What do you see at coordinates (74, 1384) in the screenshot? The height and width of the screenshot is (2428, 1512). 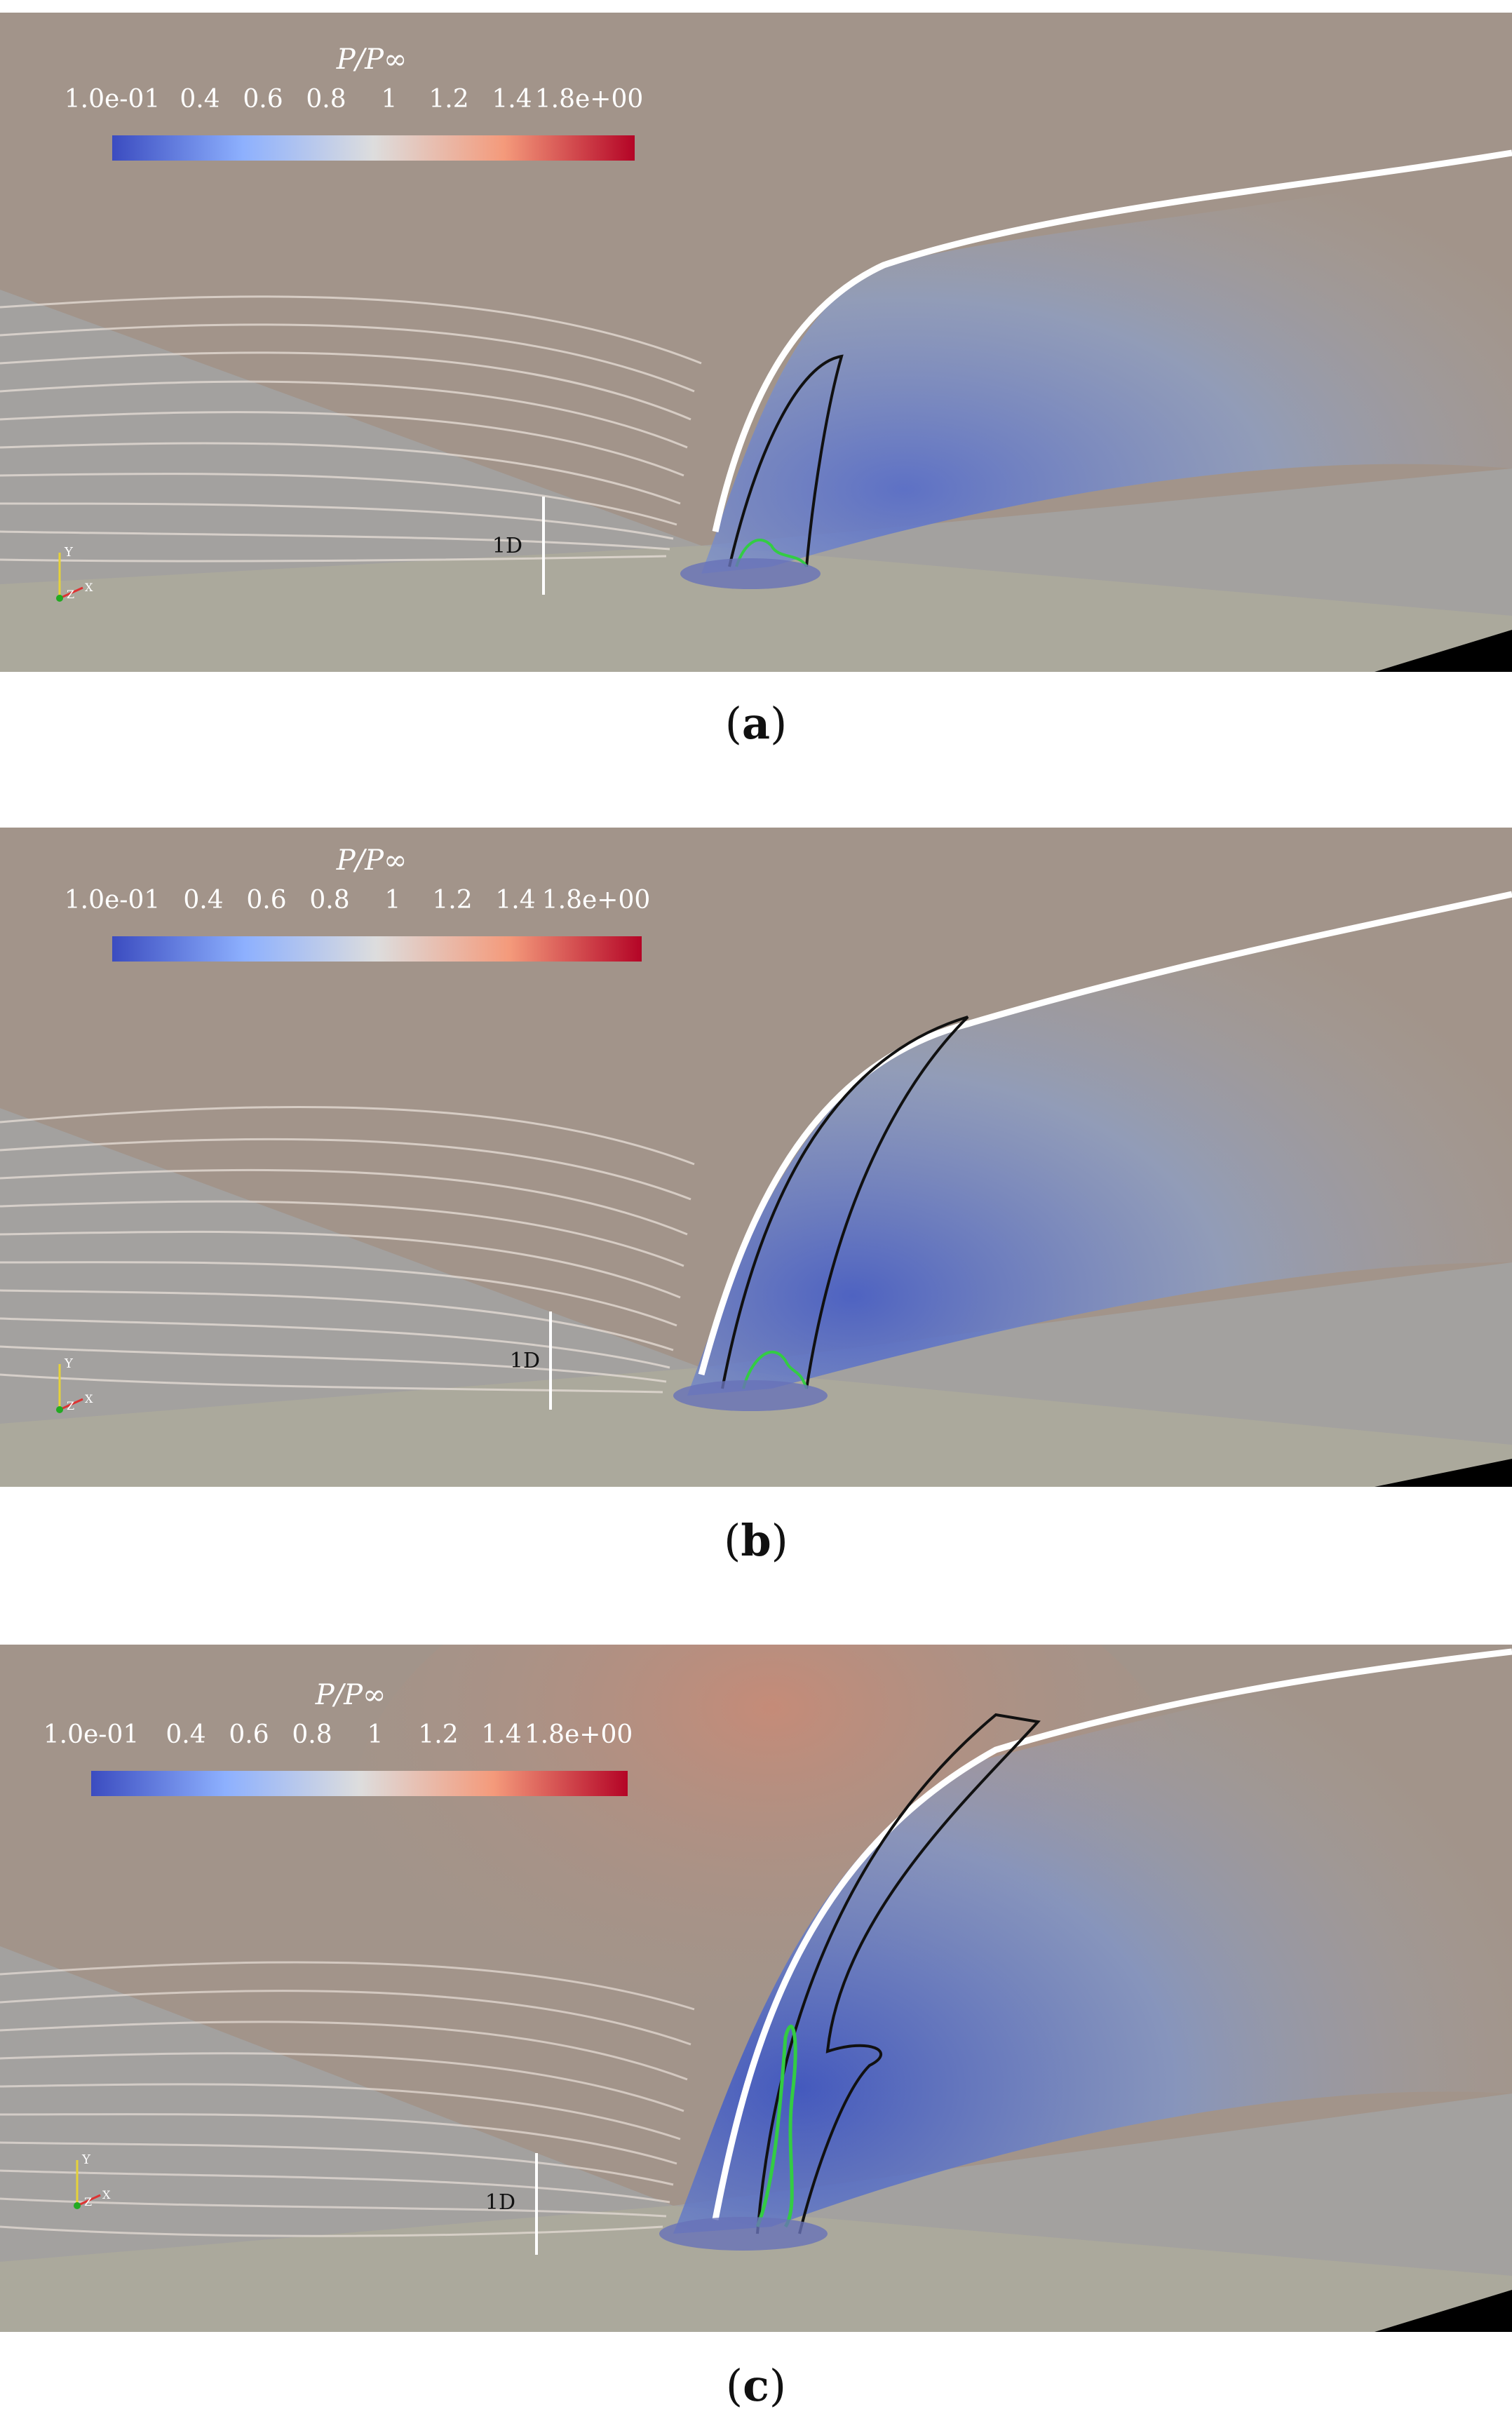 I see `axis-triad-b: Y Z X` at bounding box center [74, 1384].